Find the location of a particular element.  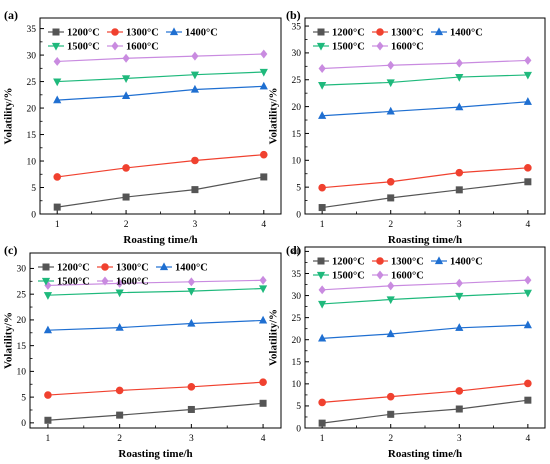

panel-label: (c) is located at coordinates (10, 250).